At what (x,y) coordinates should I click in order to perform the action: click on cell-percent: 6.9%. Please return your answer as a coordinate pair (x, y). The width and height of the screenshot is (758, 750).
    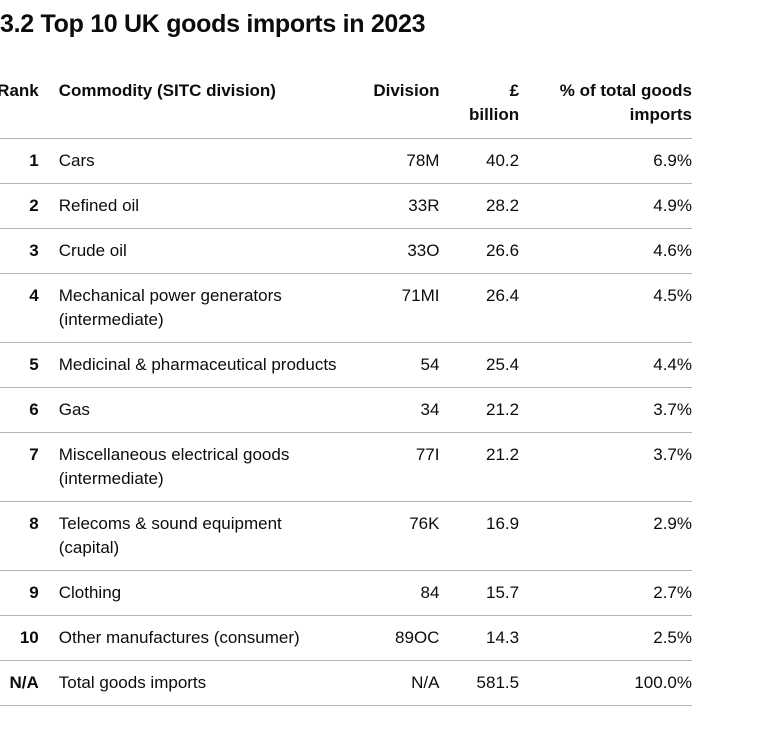
    Looking at the image, I should click on (605, 161).